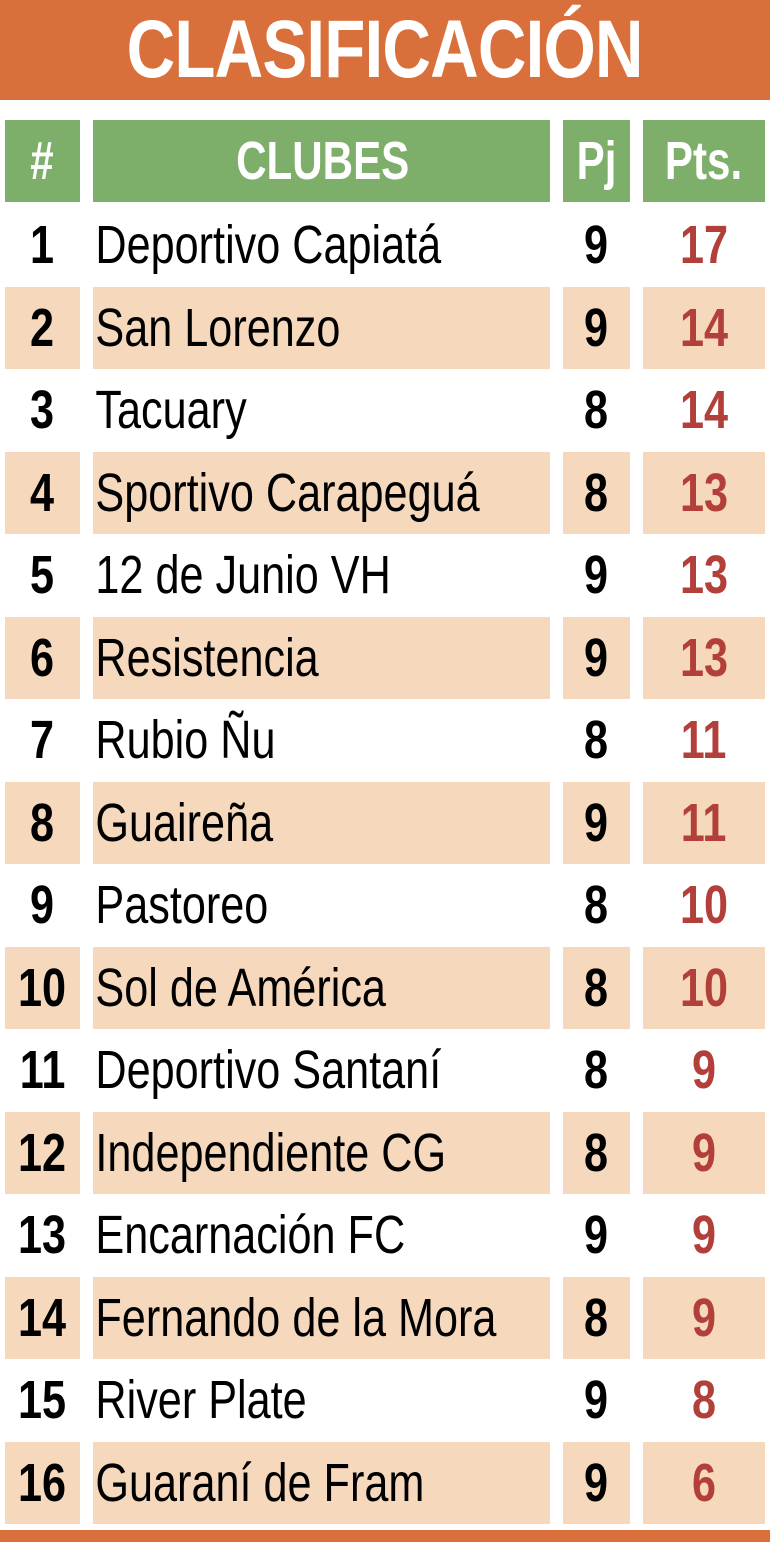  I want to click on header-rank: #, so click(42, 161).